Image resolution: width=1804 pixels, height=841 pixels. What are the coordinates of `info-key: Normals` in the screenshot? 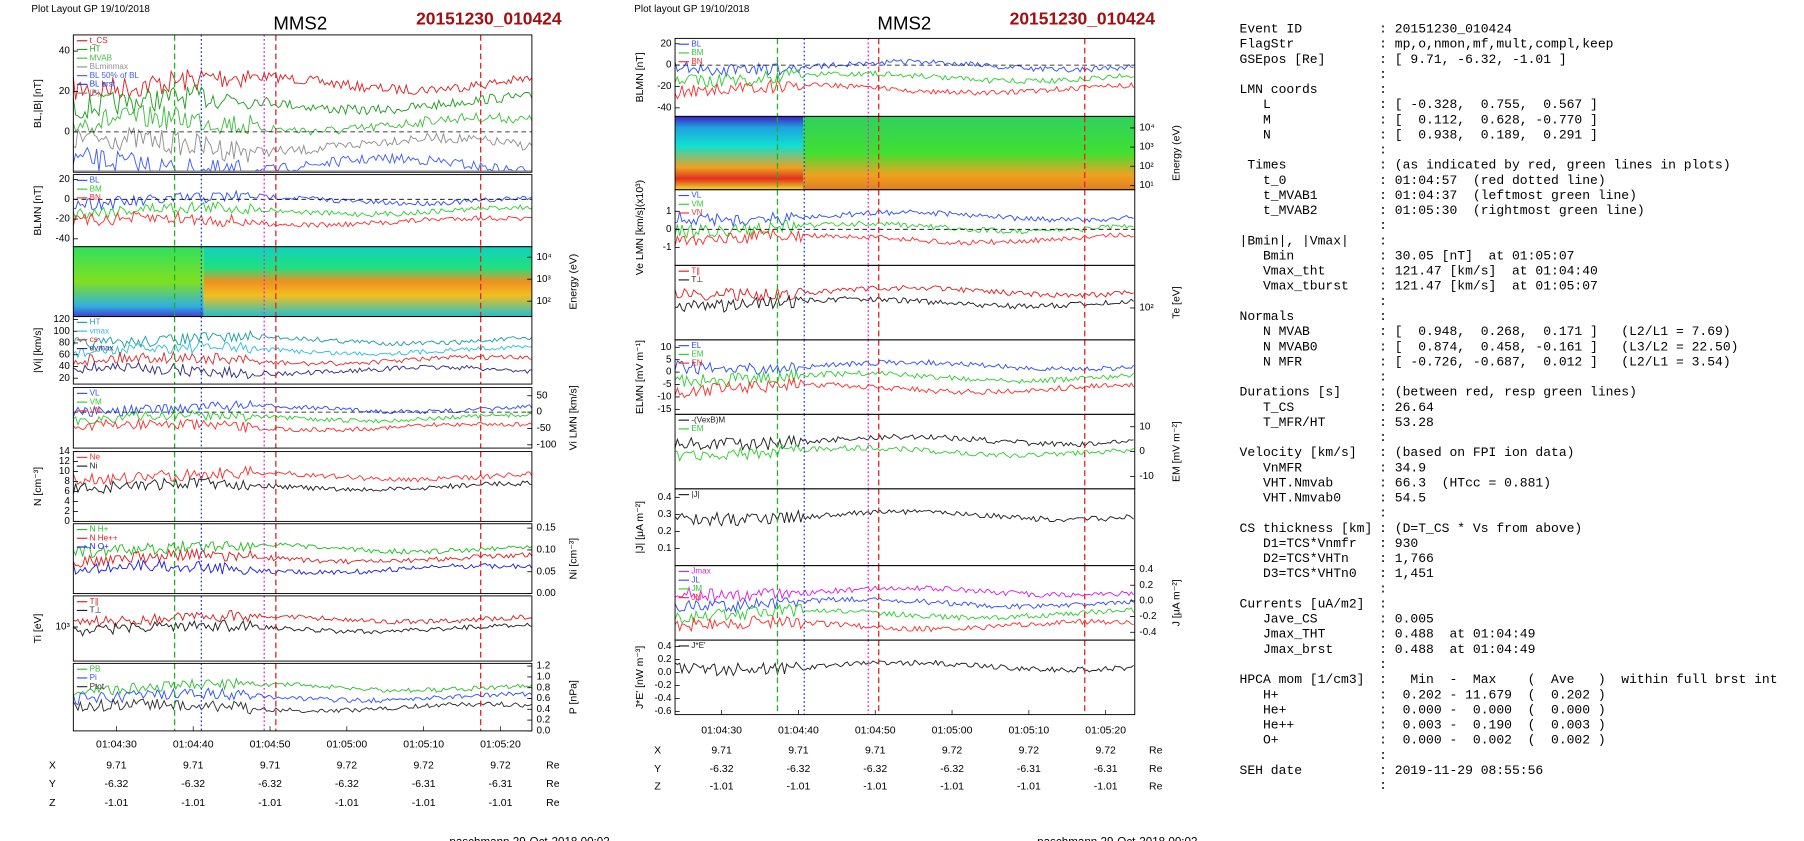 It's located at (1267, 316).